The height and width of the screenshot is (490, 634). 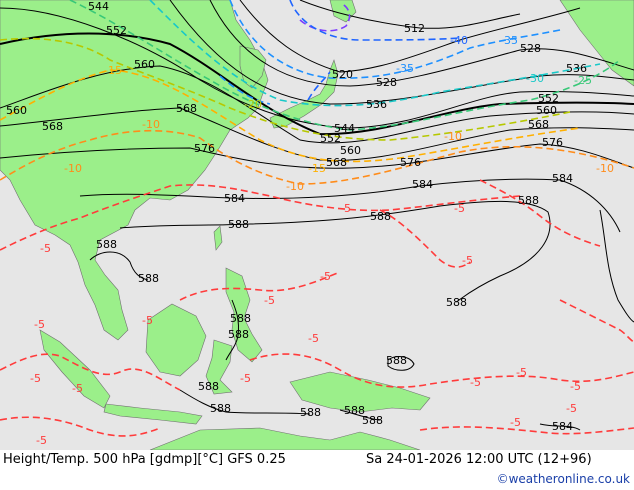 What do you see at coordinates (360, 415) in the screenshot?
I see `contour-588-png` at bounding box center [360, 415].